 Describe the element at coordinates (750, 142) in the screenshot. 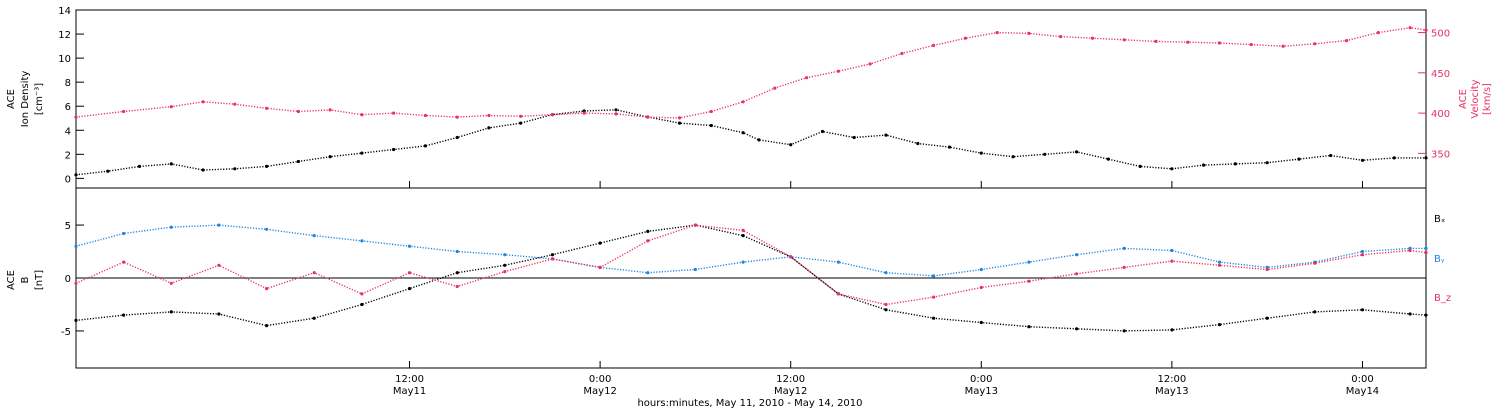

I see `density-series-trace` at that location.